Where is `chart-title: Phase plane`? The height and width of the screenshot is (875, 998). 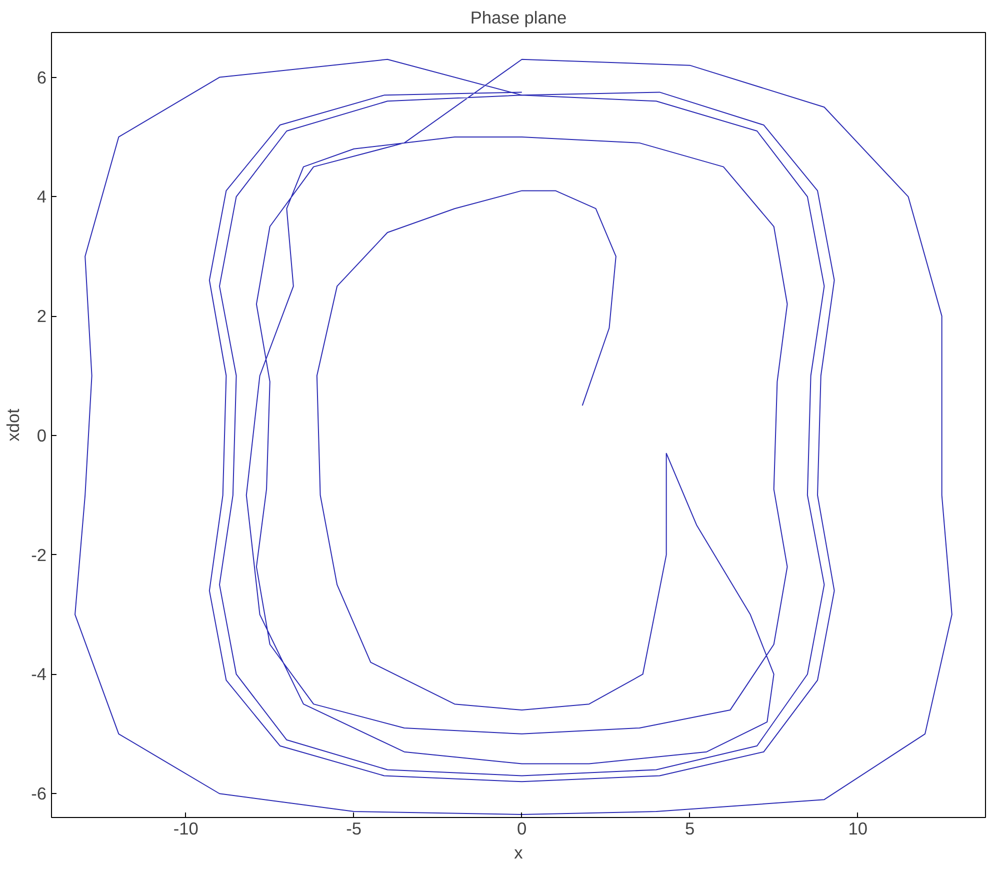
chart-title: Phase plane is located at coordinates (518, 18).